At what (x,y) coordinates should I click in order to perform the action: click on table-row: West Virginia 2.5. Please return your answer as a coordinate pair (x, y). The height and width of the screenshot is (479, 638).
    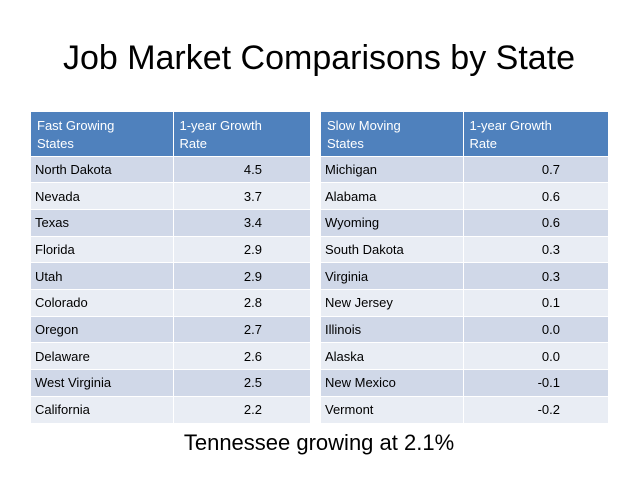
    Looking at the image, I should click on (170, 383).